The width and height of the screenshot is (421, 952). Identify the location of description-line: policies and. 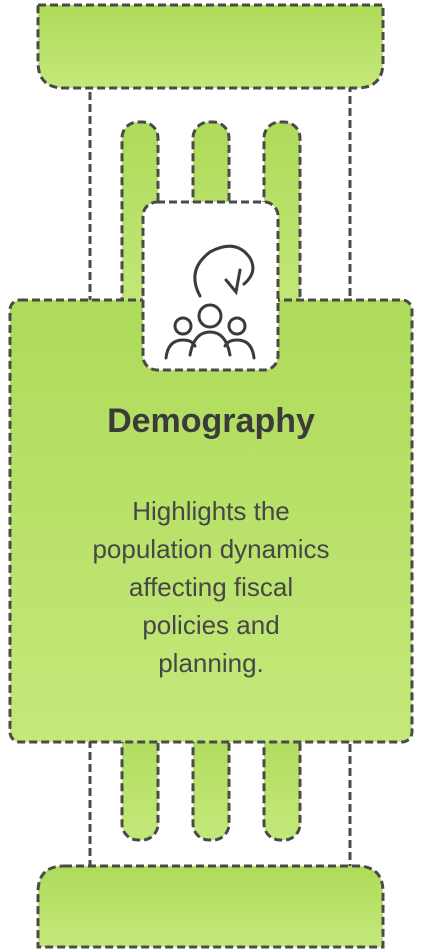
(210, 625).